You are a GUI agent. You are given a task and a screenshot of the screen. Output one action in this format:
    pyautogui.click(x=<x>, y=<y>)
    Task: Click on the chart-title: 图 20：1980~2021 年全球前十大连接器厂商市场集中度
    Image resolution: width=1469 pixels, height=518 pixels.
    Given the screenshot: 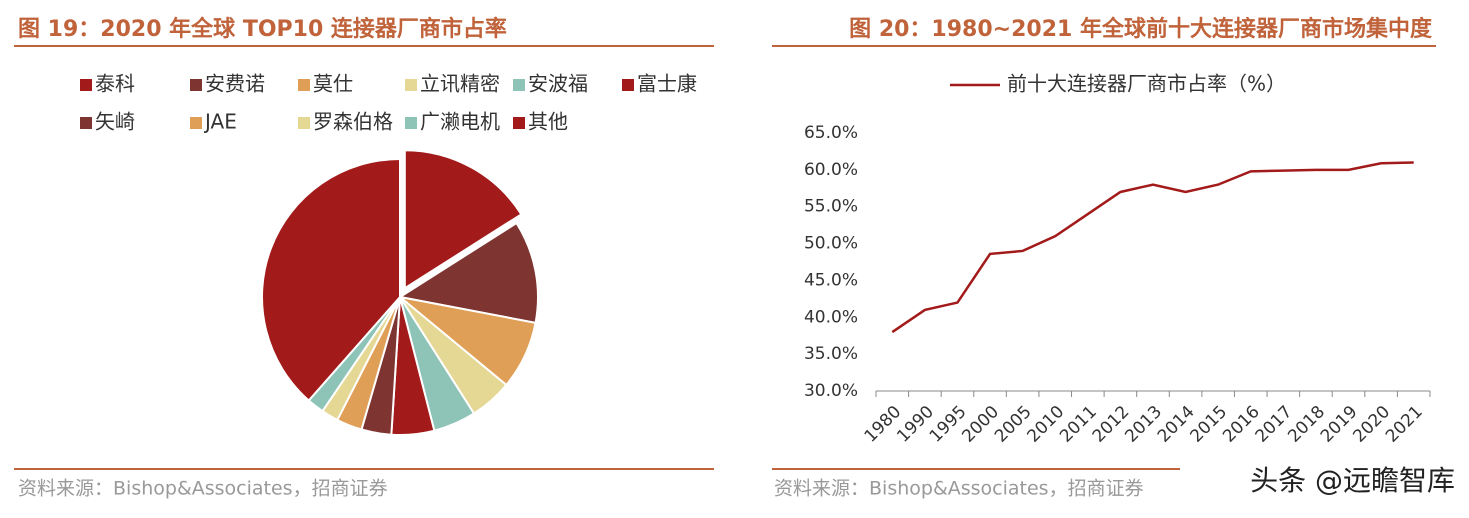 What is the action you would take?
    pyautogui.click(x=1141, y=29)
    